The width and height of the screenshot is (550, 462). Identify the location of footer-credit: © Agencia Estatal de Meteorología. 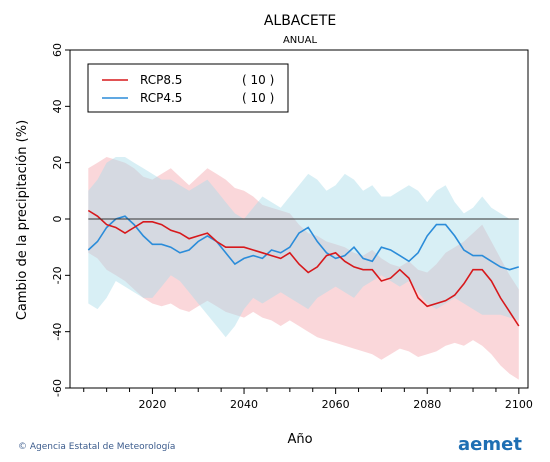
(97, 447).